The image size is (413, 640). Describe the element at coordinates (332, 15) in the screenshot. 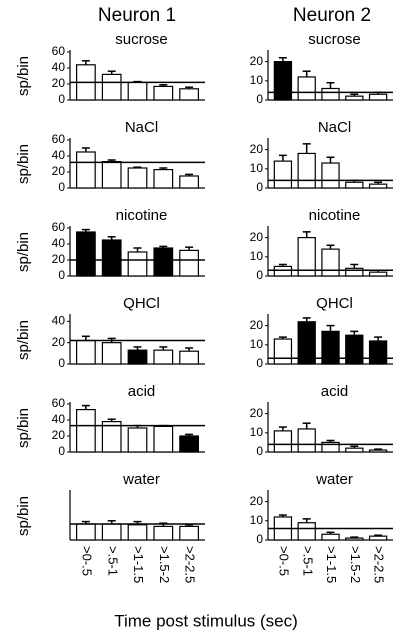

I see `column-title: Neuron 2` at that location.